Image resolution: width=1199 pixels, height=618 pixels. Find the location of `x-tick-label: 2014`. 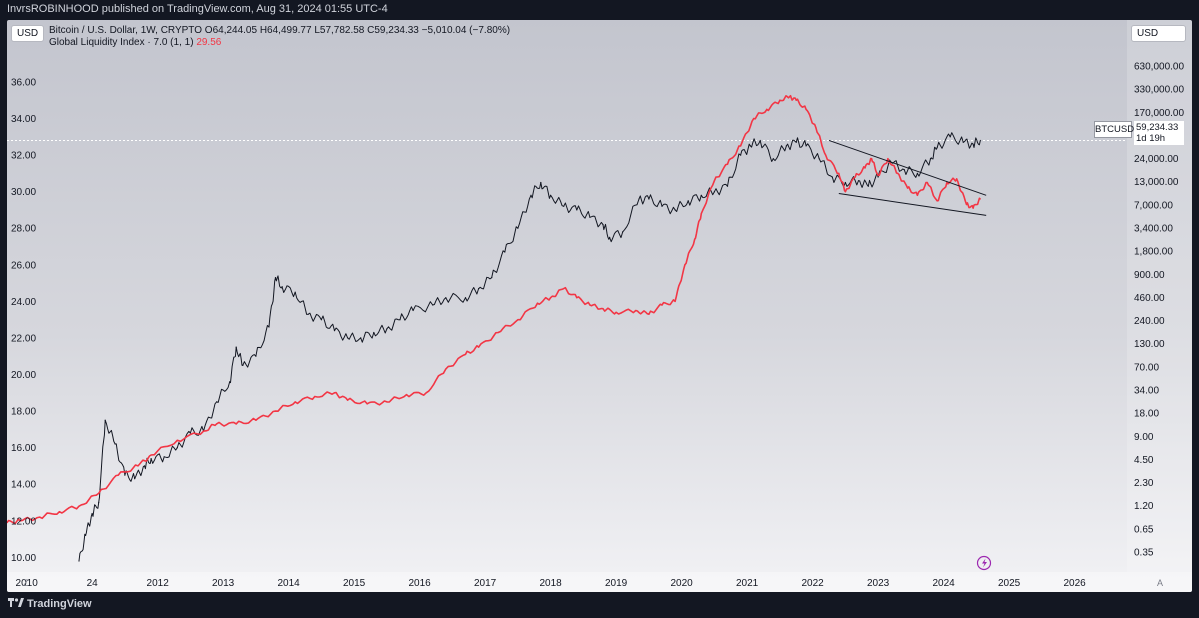

x-tick-label: 2014 is located at coordinates (289, 583).